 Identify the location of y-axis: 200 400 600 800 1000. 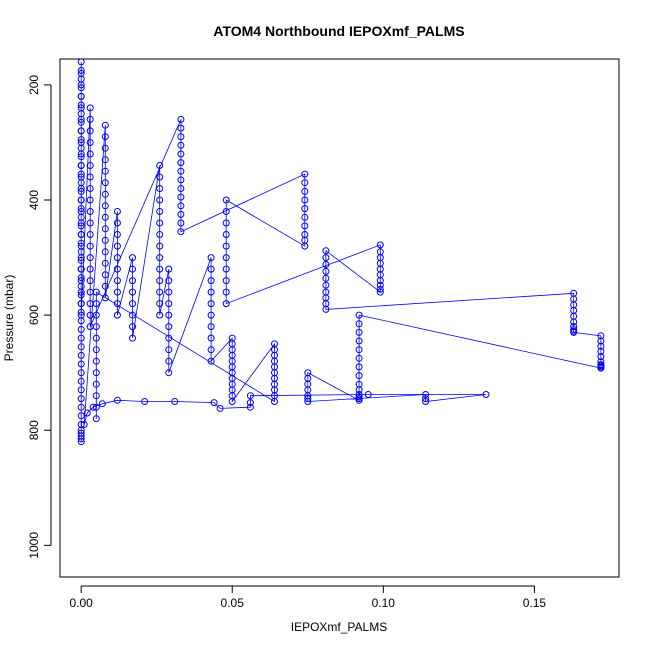
(39, 317).